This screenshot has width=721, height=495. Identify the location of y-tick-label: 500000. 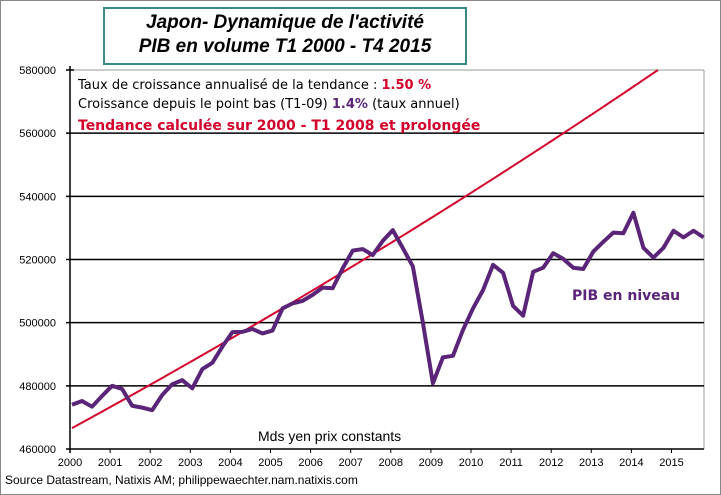
(37, 324).